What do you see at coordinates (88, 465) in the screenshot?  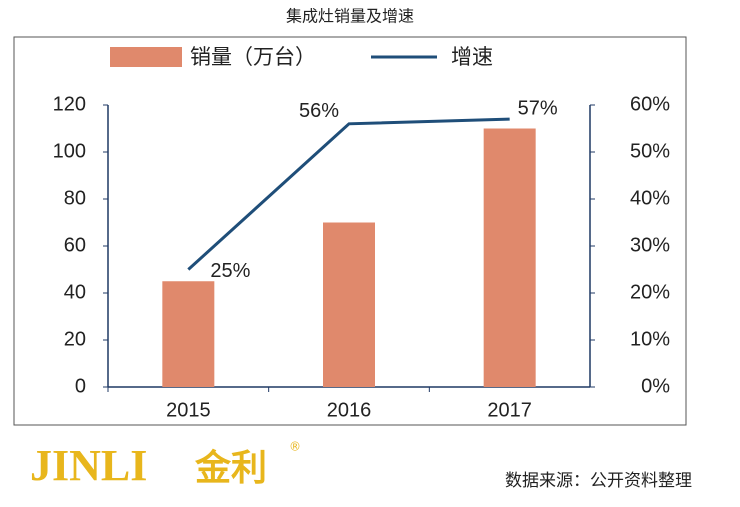 I see `logo: JINLI` at bounding box center [88, 465].